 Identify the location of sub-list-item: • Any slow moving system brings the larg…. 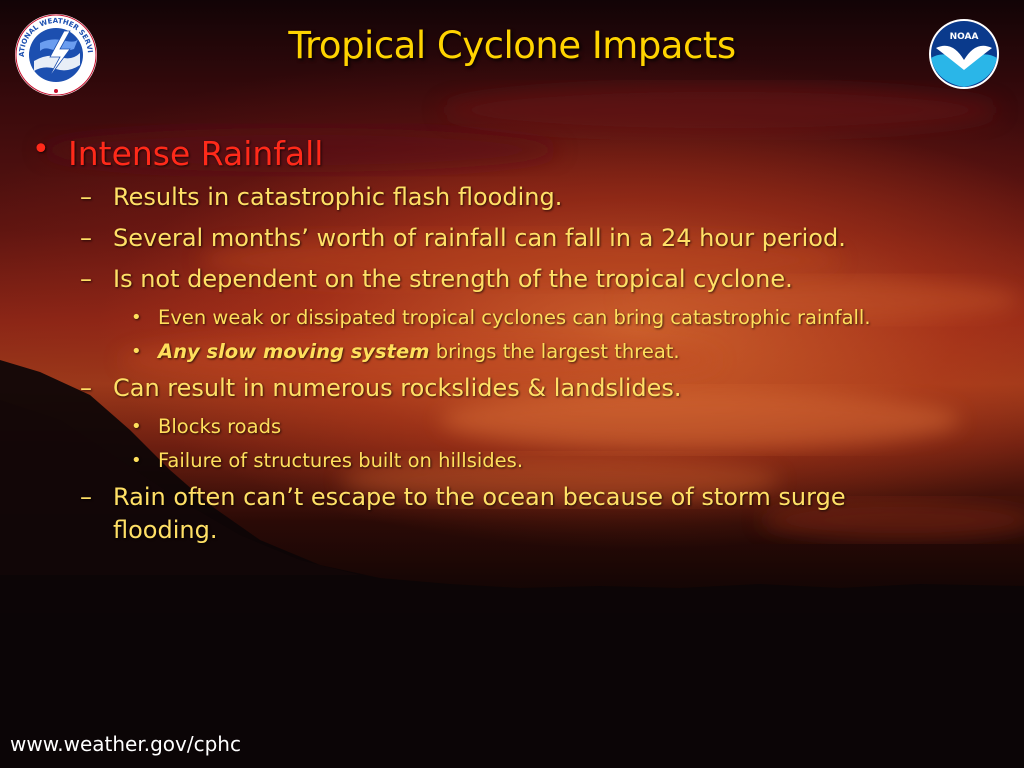
(463, 352).